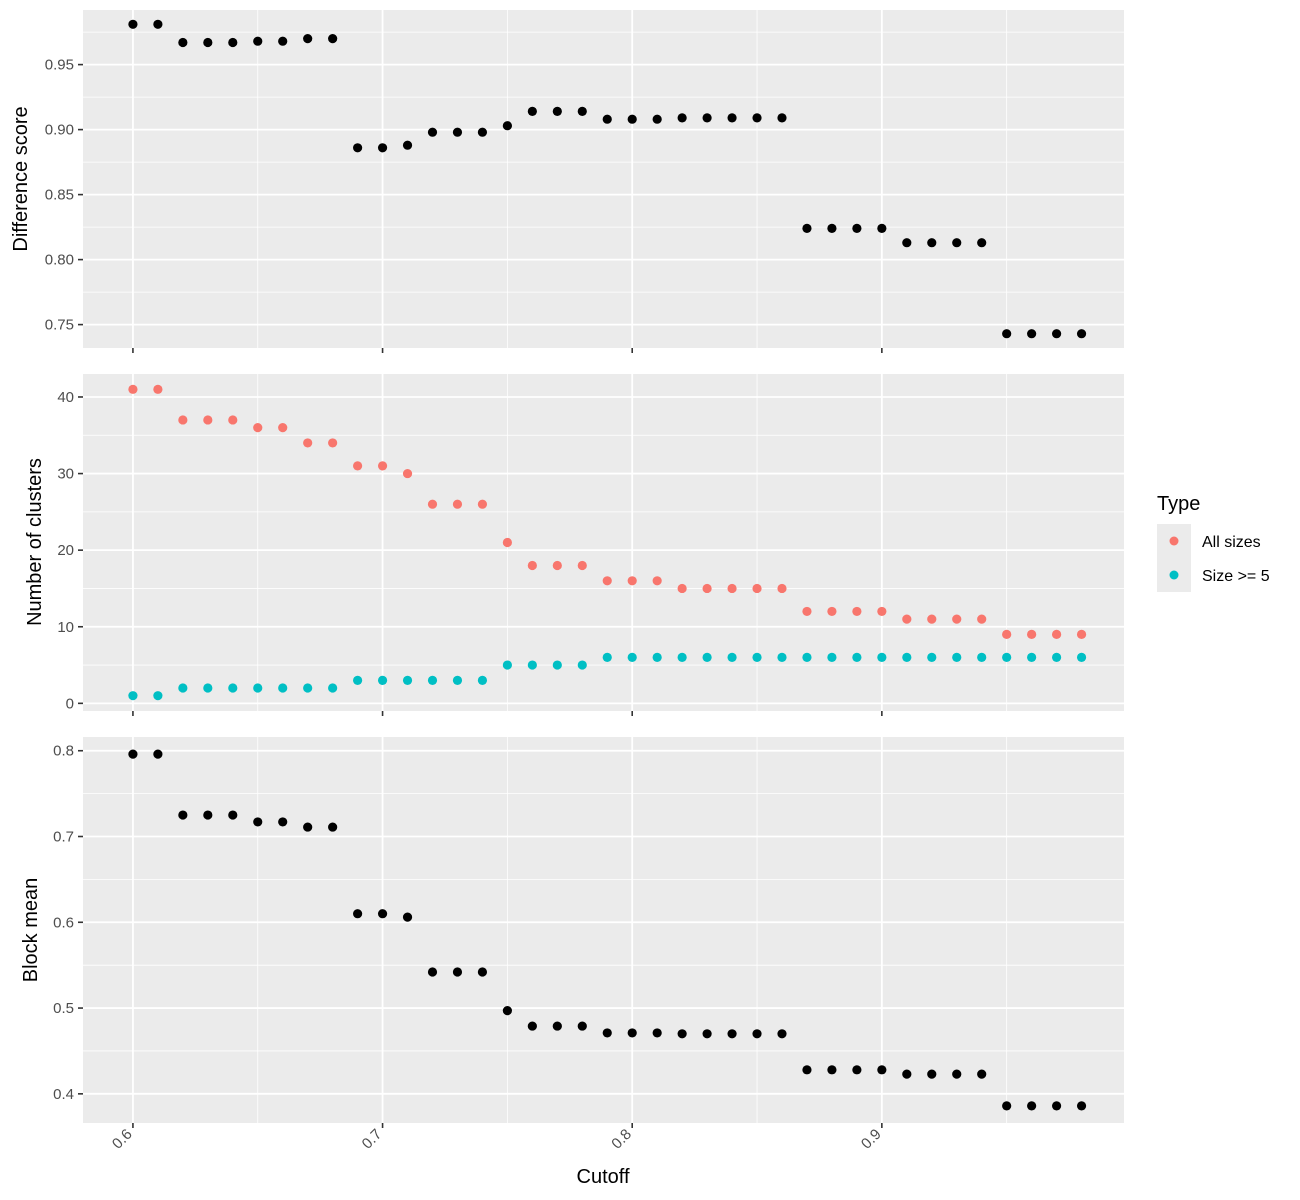 This screenshot has height=1200, width=1300. Describe the element at coordinates (59, 65) in the screenshot. I see `difference-score-y-tick-label-0-95: 0.95` at that location.